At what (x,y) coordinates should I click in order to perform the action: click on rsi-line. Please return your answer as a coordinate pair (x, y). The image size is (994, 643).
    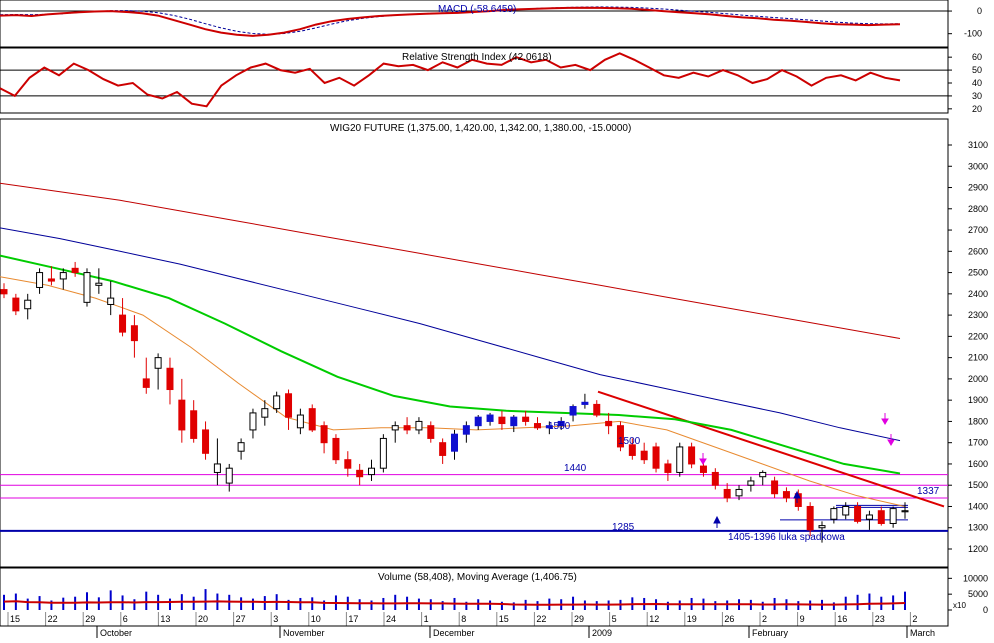
    Looking at the image, I should click on (450, 80).